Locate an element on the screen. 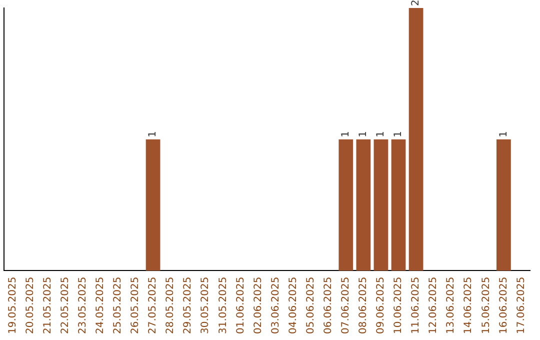 Image resolution: width=540 pixels, height=340 pixels. data-label: 2 is located at coordinates (416, 3).